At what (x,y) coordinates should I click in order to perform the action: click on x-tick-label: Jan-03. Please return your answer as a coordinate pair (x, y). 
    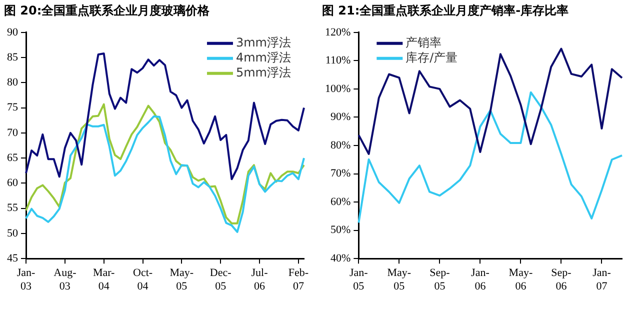
    Looking at the image, I should click on (26, 279).